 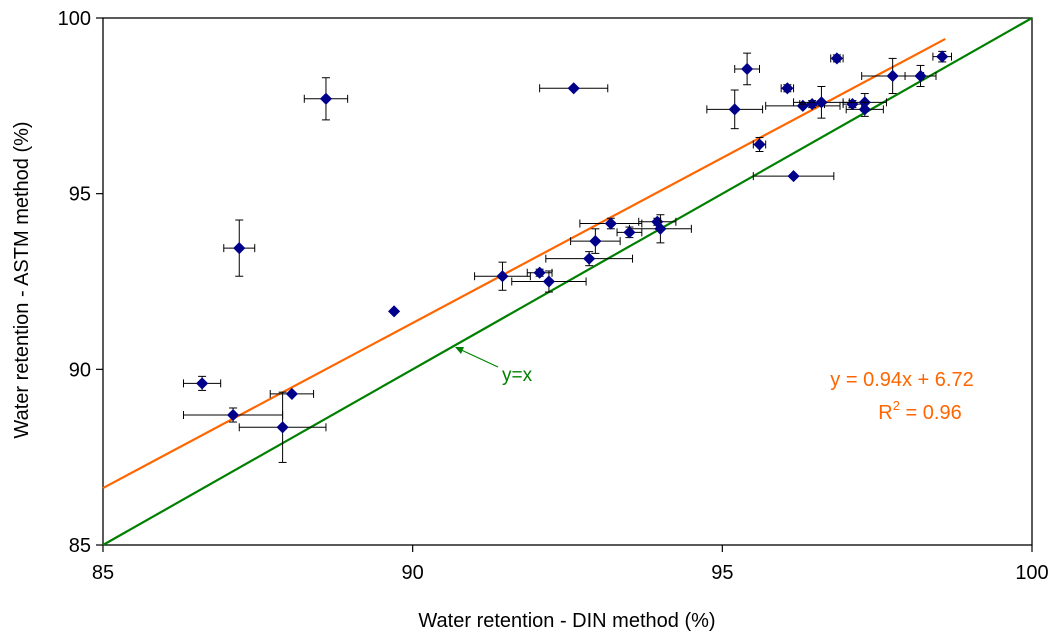 I want to click on identity-annotation-arrowhead, so click(x=459, y=350).